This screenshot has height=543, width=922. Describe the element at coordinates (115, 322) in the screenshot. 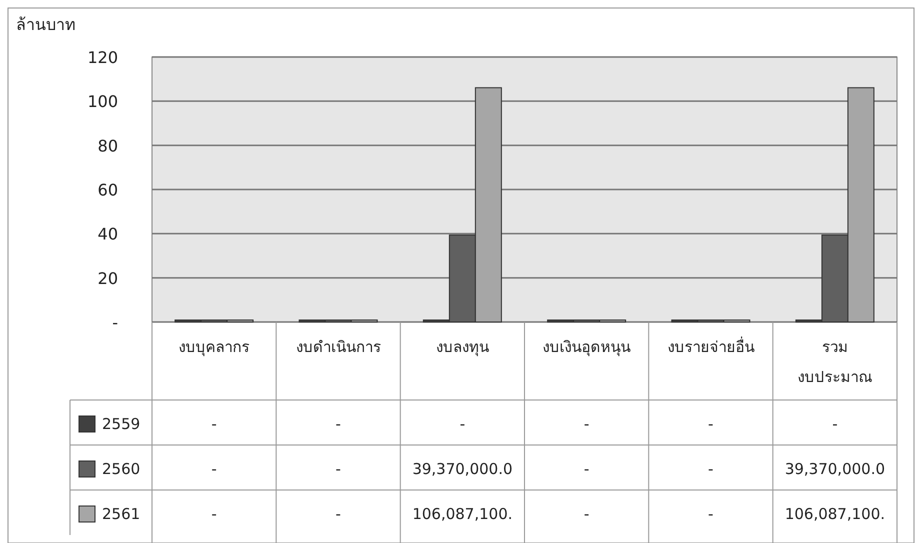

I see `y-tick-label: -` at that location.